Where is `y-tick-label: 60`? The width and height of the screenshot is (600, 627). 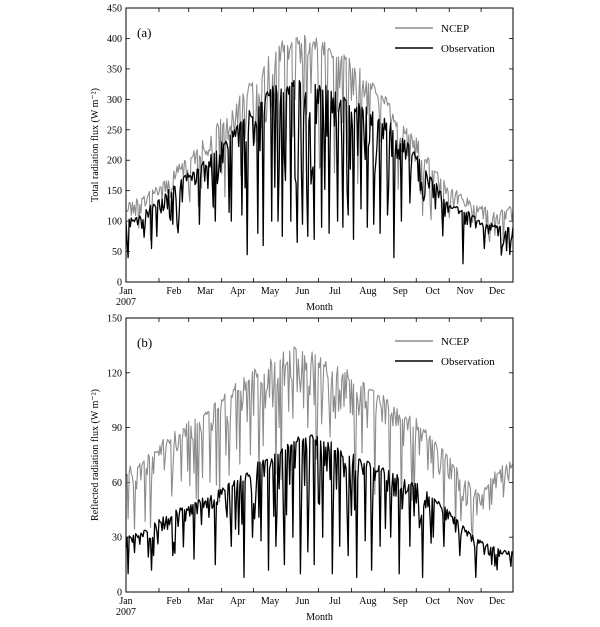 y-tick-label: 60 is located at coordinates (117, 483).